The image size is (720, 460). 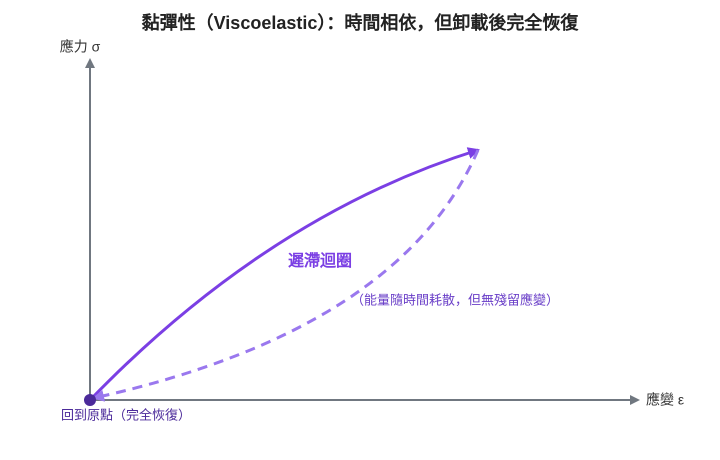 What do you see at coordinates (320, 260) in the screenshot?
I see `loop-label: 遲滯迴圈` at bounding box center [320, 260].